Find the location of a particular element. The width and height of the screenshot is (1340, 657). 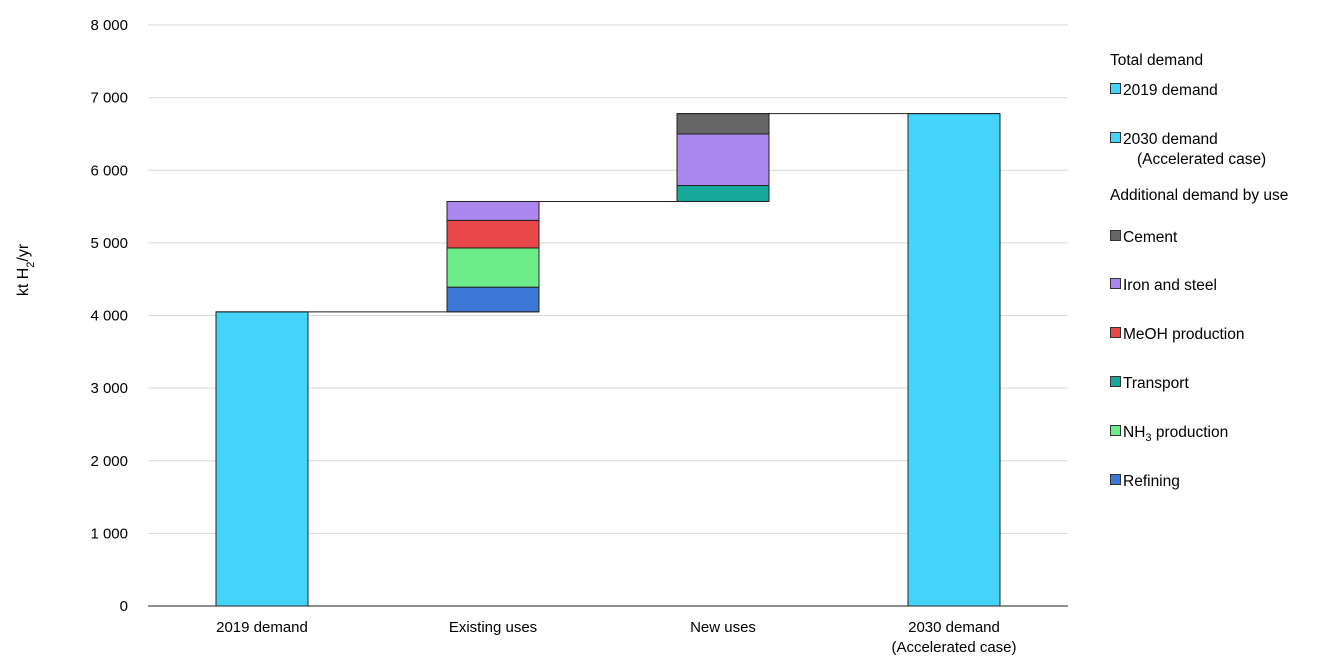

legend-label: 2019 demand is located at coordinates (1170, 90).